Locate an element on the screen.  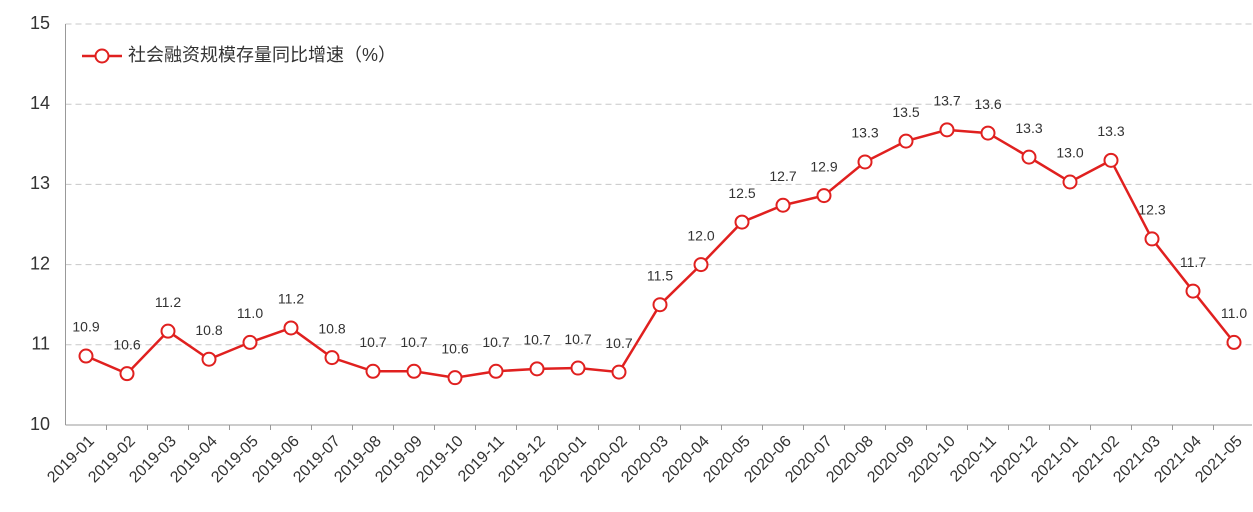
data-label: 10.9 is located at coordinates (85, 327).